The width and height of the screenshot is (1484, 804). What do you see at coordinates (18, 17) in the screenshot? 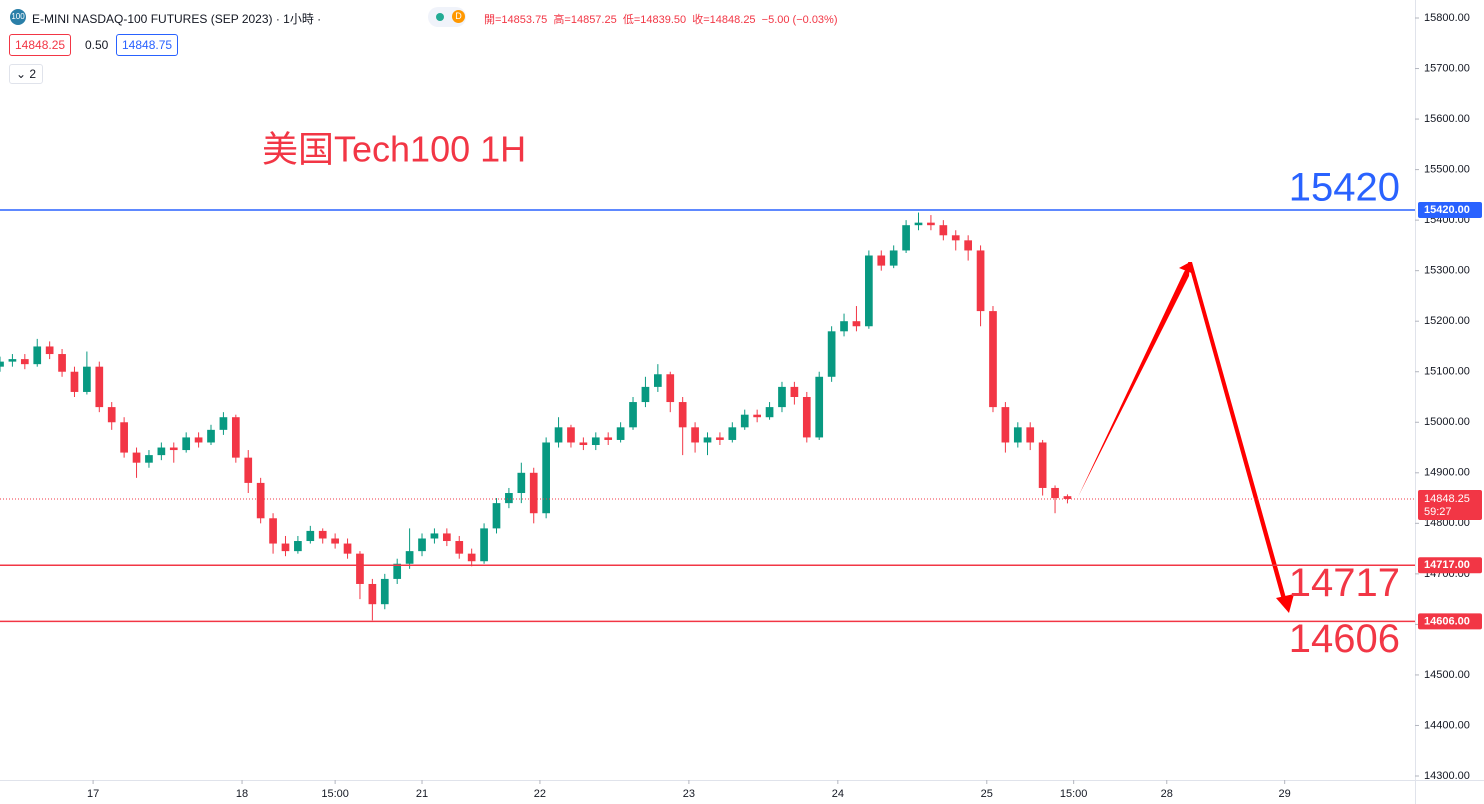
I see `symbol-icon: 100` at bounding box center [18, 17].